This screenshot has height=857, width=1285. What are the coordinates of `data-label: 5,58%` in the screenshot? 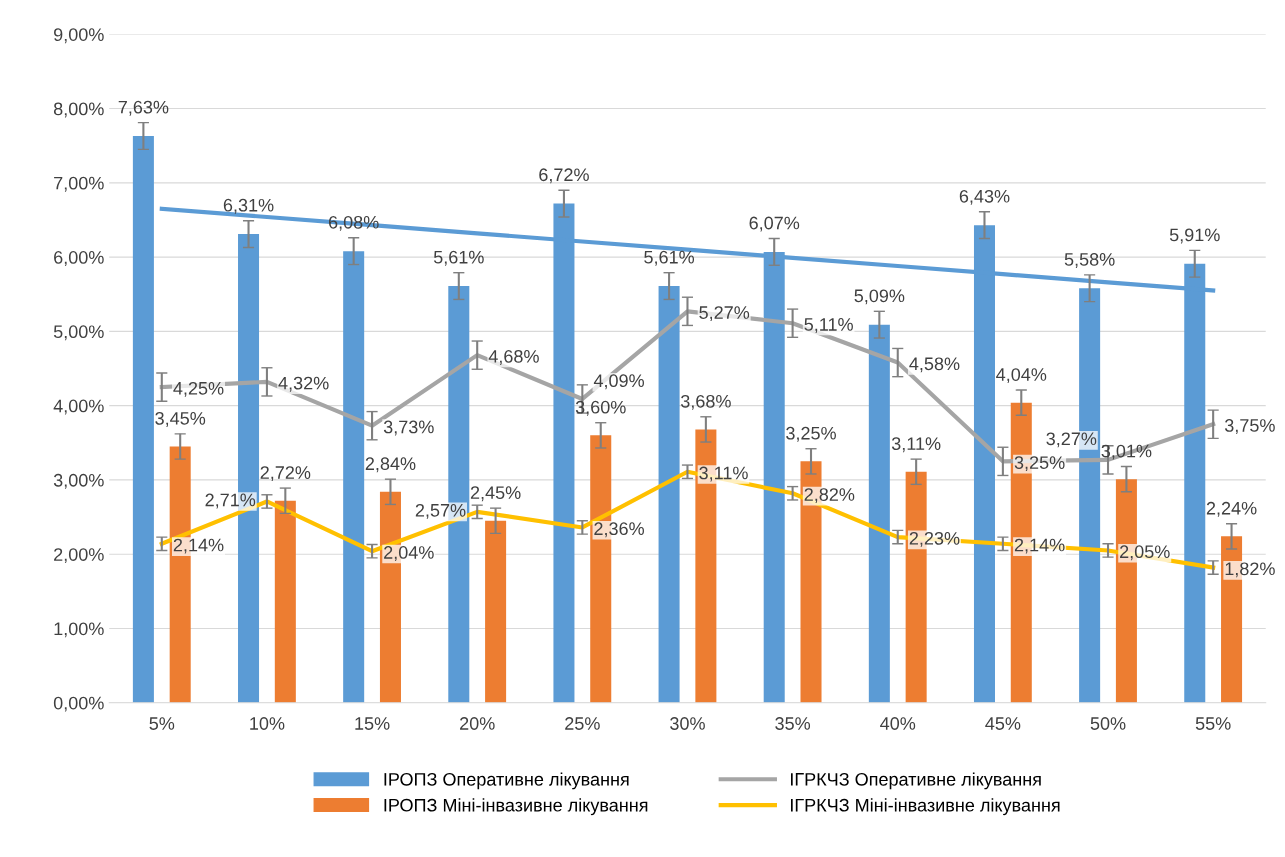 It's located at (1089, 260).